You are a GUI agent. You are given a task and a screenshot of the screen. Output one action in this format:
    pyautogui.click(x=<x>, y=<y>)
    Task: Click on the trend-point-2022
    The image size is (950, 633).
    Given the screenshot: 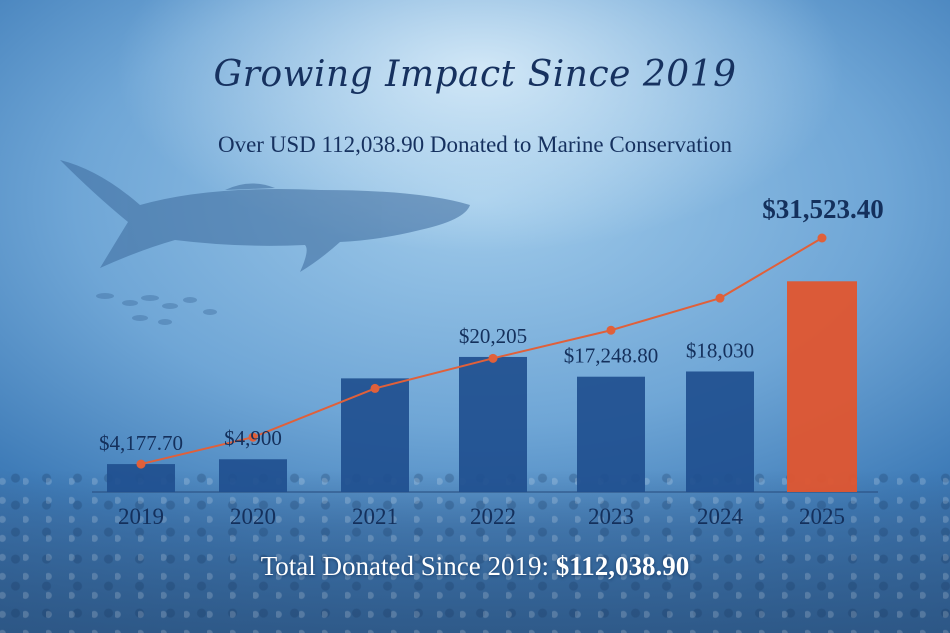 What is the action you would take?
    pyautogui.click(x=493, y=358)
    